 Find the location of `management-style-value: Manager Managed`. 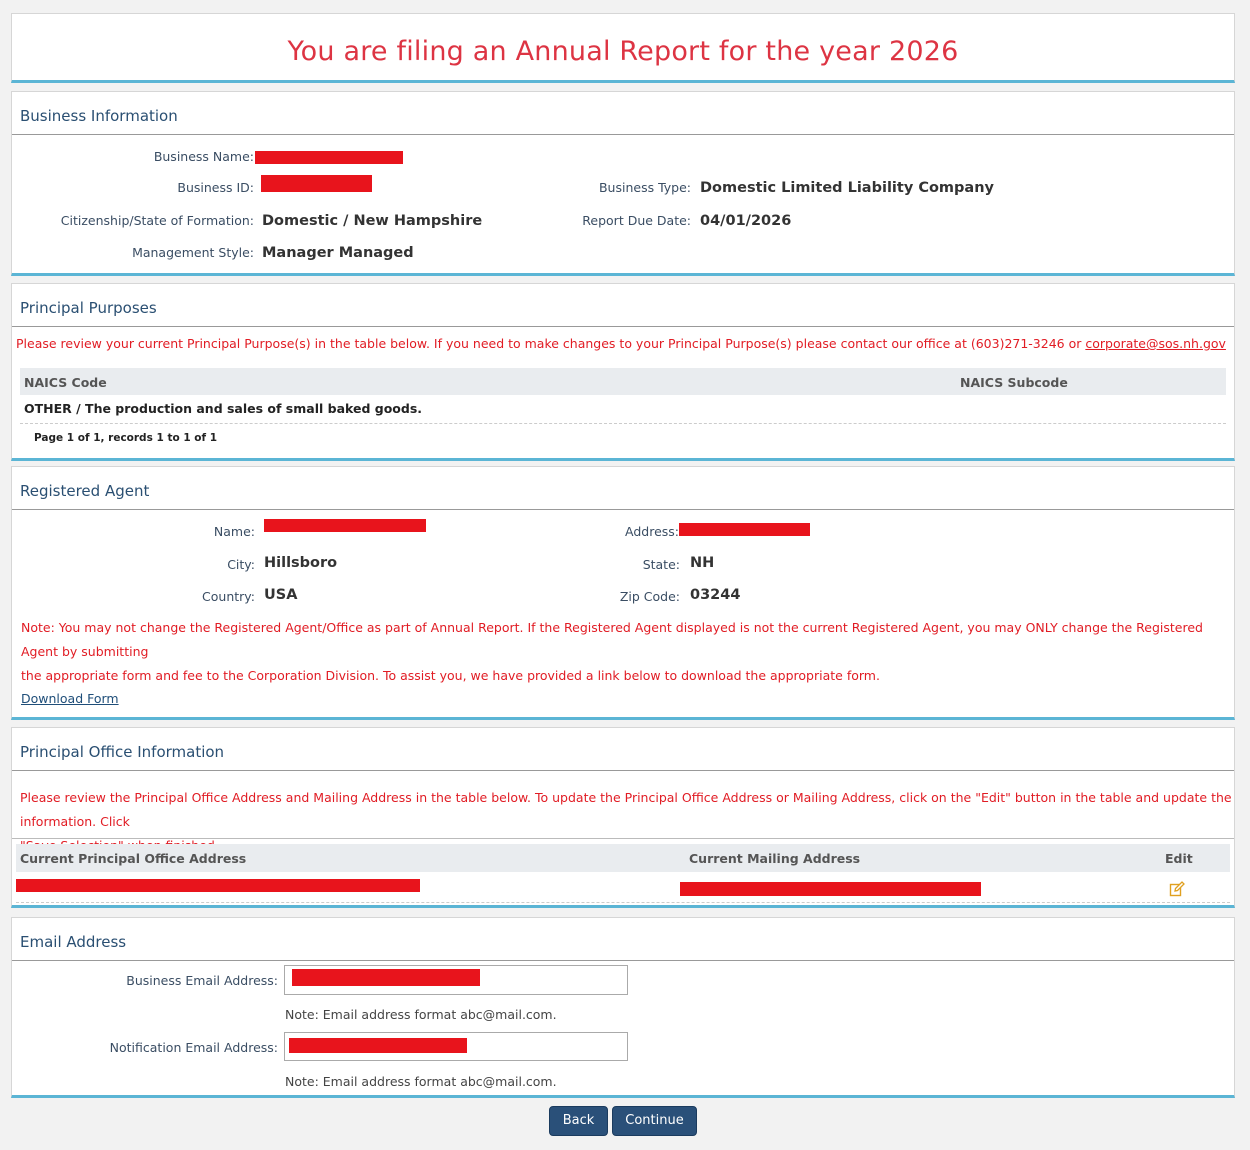

management-style-value: Manager Managed is located at coordinates (338, 253).